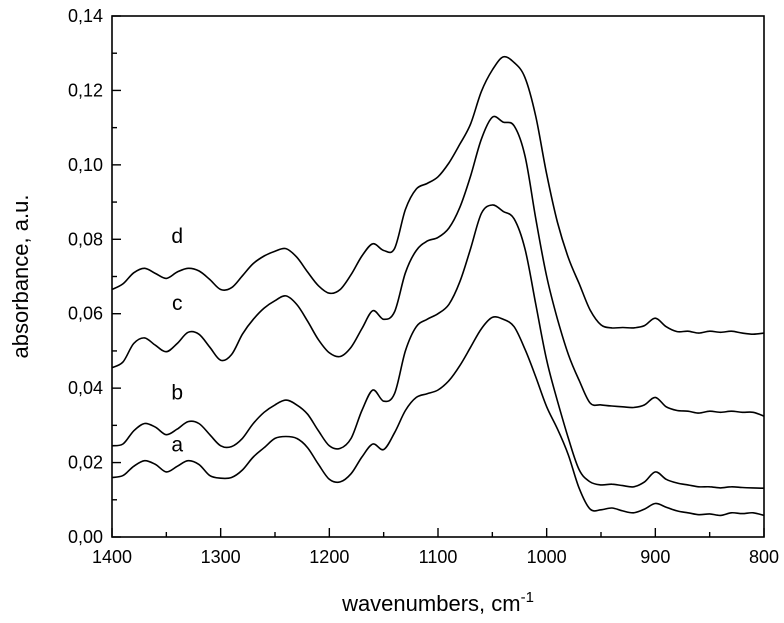 The height and width of the screenshot is (623, 784). I want to click on series-label-a: a, so click(177, 444).